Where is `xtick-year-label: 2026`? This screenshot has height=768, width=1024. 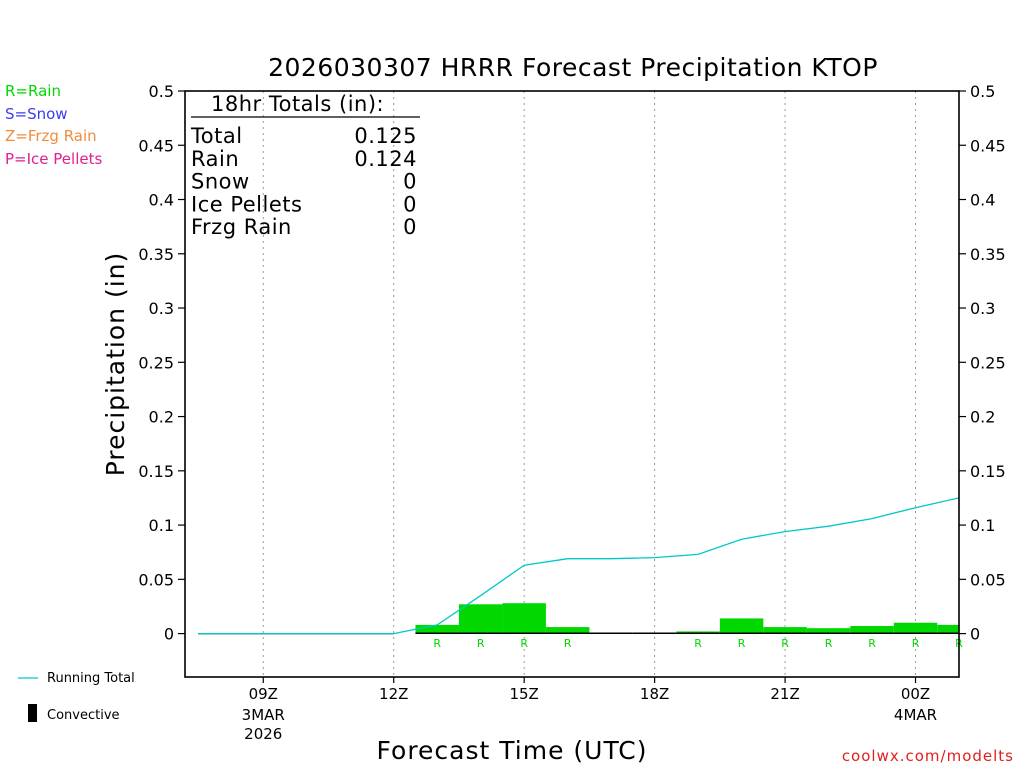
xtick-year-label: 2026 is located at coordinates (263, 734).